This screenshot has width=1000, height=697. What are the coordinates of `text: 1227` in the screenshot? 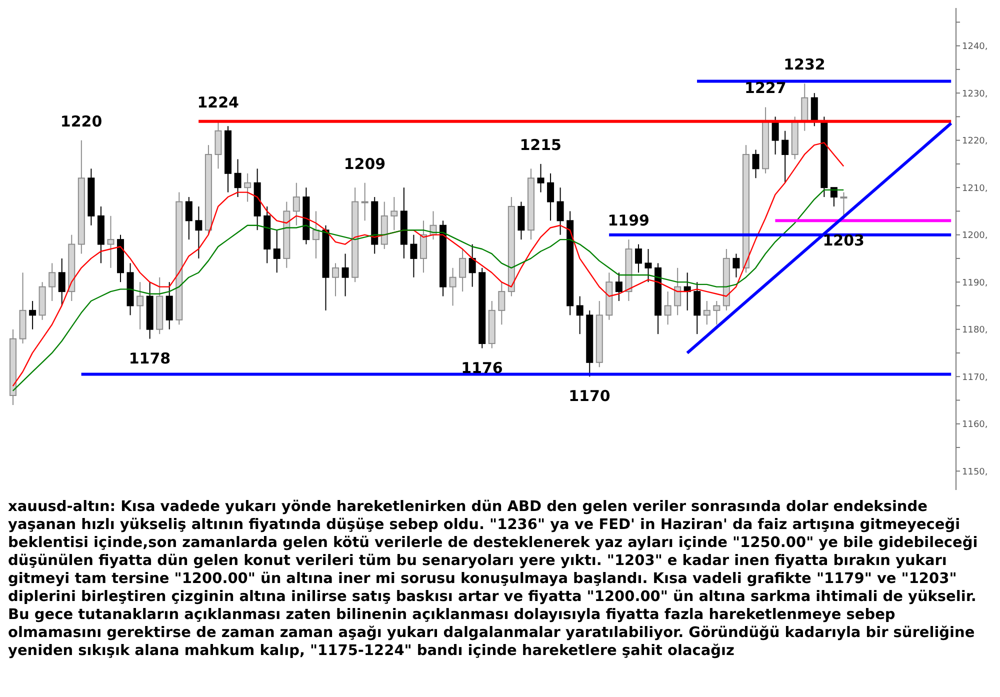 It's located at (765, 88).